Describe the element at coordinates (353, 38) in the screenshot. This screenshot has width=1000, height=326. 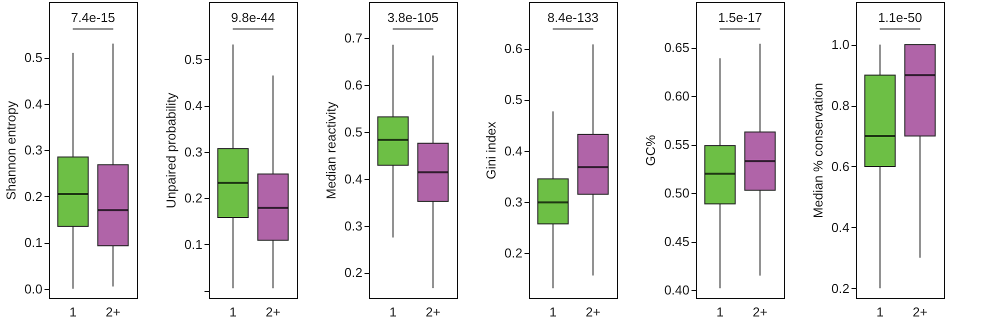
I see `y-tick-label: 0.7` at that location.